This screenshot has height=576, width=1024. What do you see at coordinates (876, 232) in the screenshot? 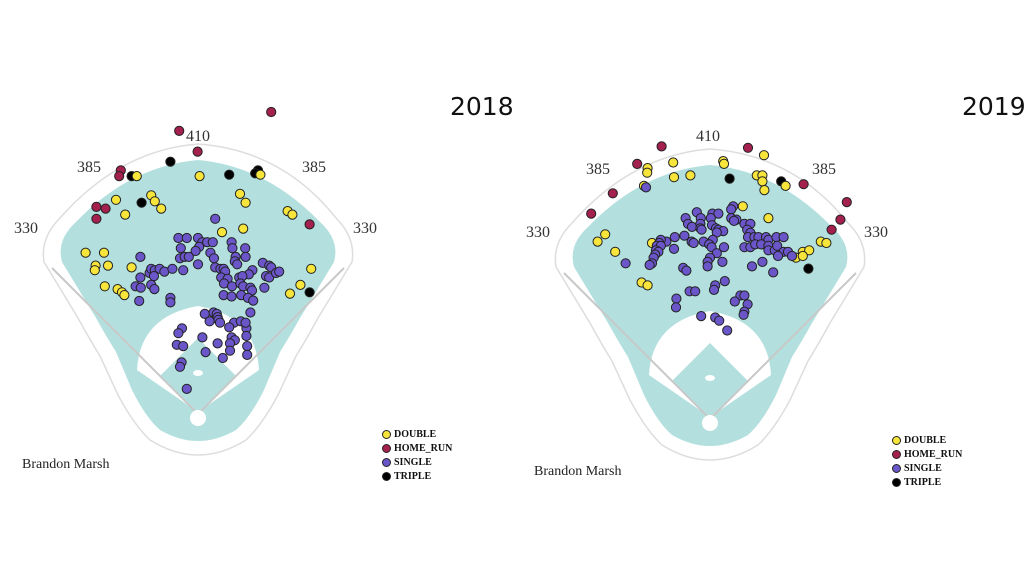
I see `distance-label-rf: 330` at bounding box center [876, 232].